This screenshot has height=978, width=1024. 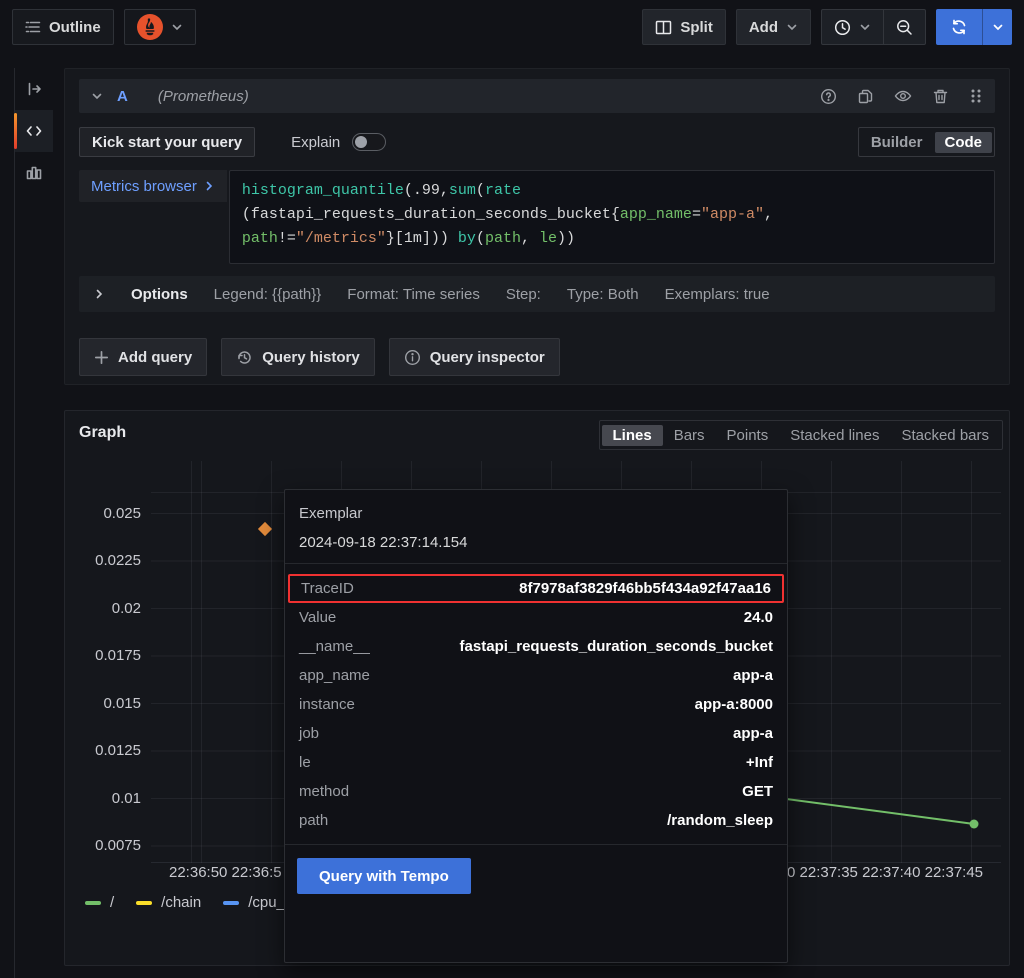 What do you see at coordinates (536, 527) in the screenshot?
I see `tooltip-header: Exemplar 2024-09-18 22:37:14.154` at bounding box center [536, 527].